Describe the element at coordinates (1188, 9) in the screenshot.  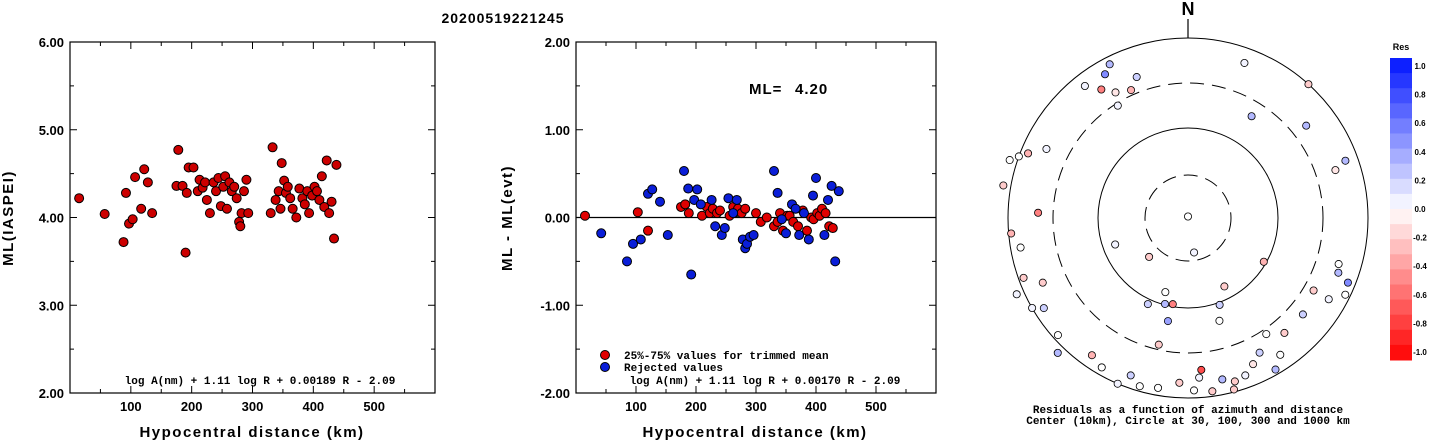
I see `north-label: N` at that location.